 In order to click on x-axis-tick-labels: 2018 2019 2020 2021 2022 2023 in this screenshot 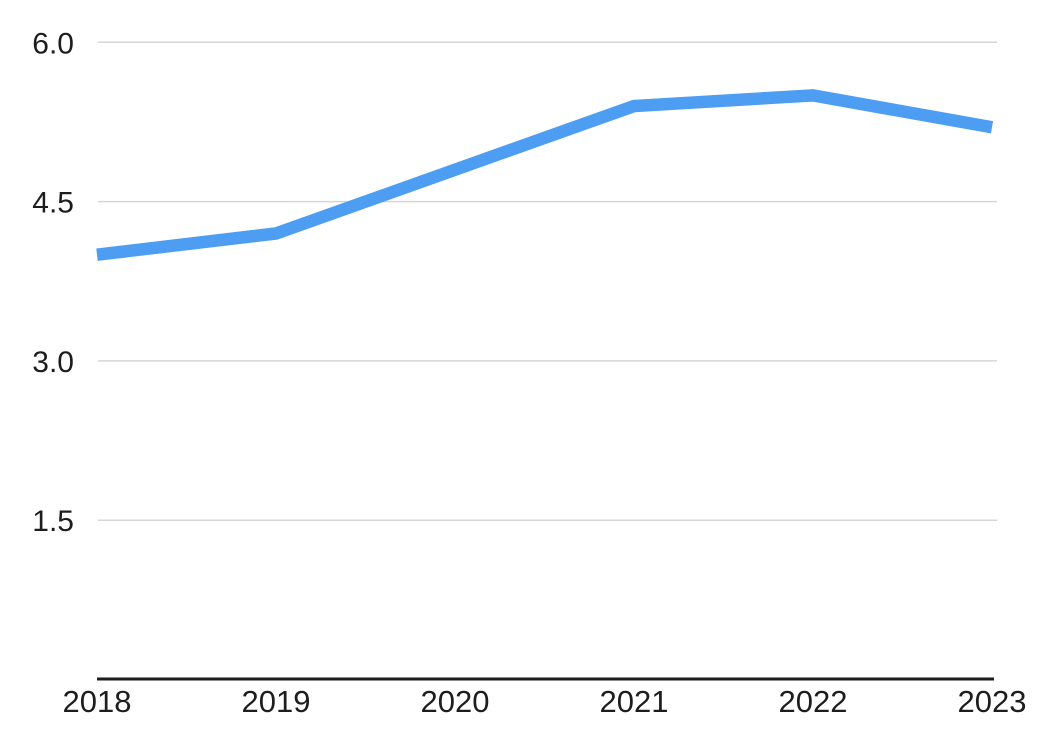, I will do `click(545, 701)`.